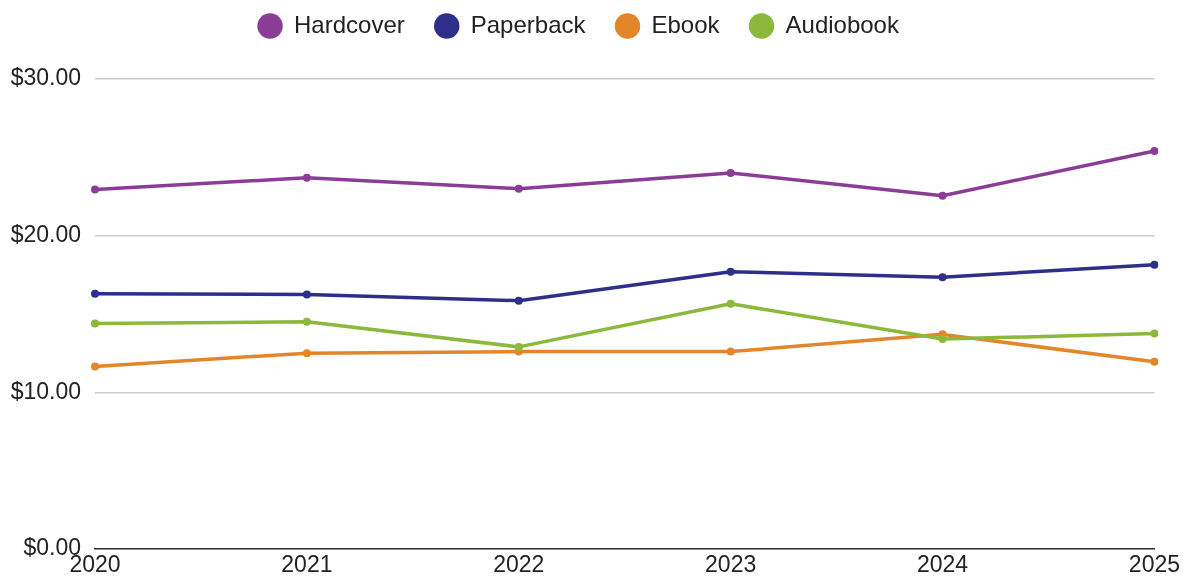  I want to click on x-tick-label: 2022, so click(519, 564).